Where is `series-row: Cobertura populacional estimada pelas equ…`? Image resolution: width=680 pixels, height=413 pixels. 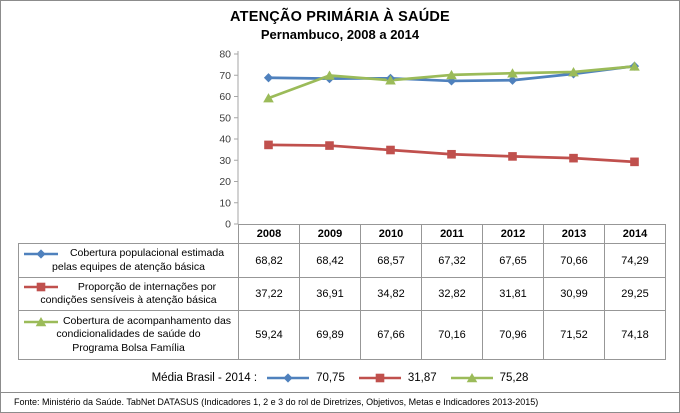
series-row: Cobertura populacional estimada pelas equ… is located at coordinates (342, 260).